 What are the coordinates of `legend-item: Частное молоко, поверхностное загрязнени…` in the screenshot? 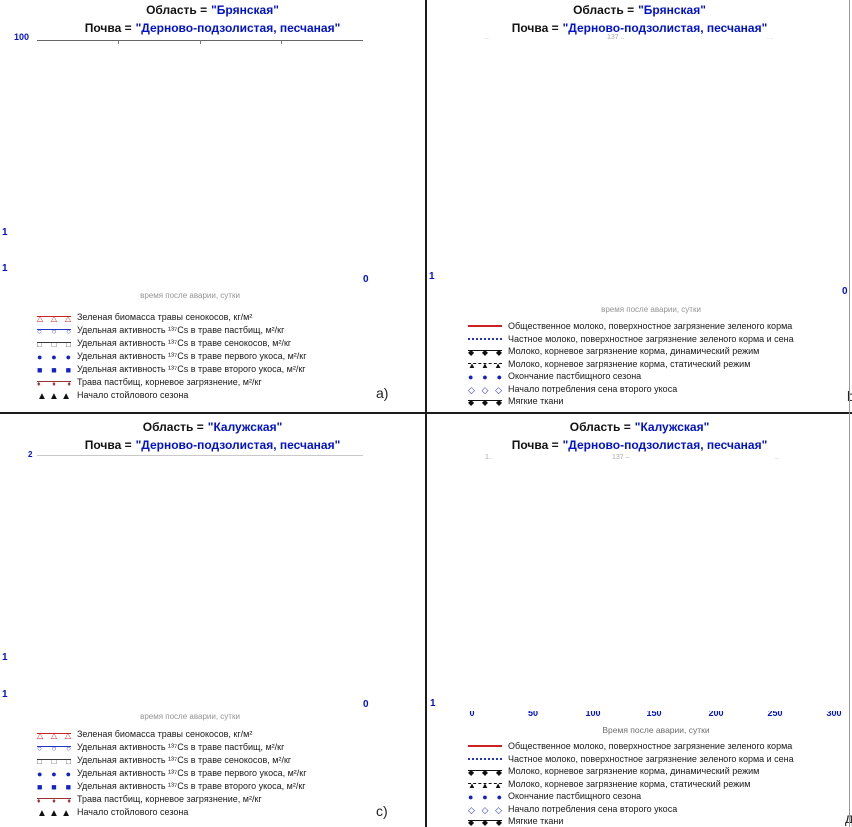 It's located at (631, 759).